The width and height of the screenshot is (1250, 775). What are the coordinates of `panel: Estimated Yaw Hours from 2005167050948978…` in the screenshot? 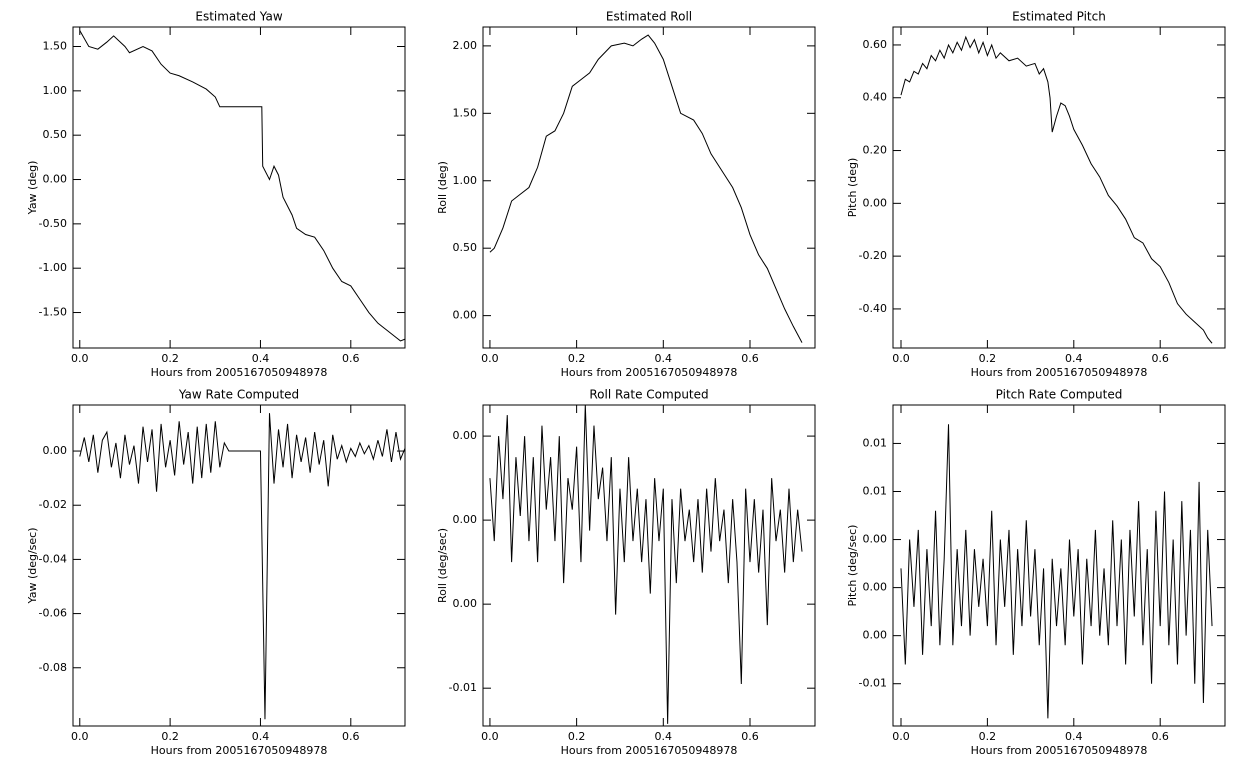 It's located at (216, 194).